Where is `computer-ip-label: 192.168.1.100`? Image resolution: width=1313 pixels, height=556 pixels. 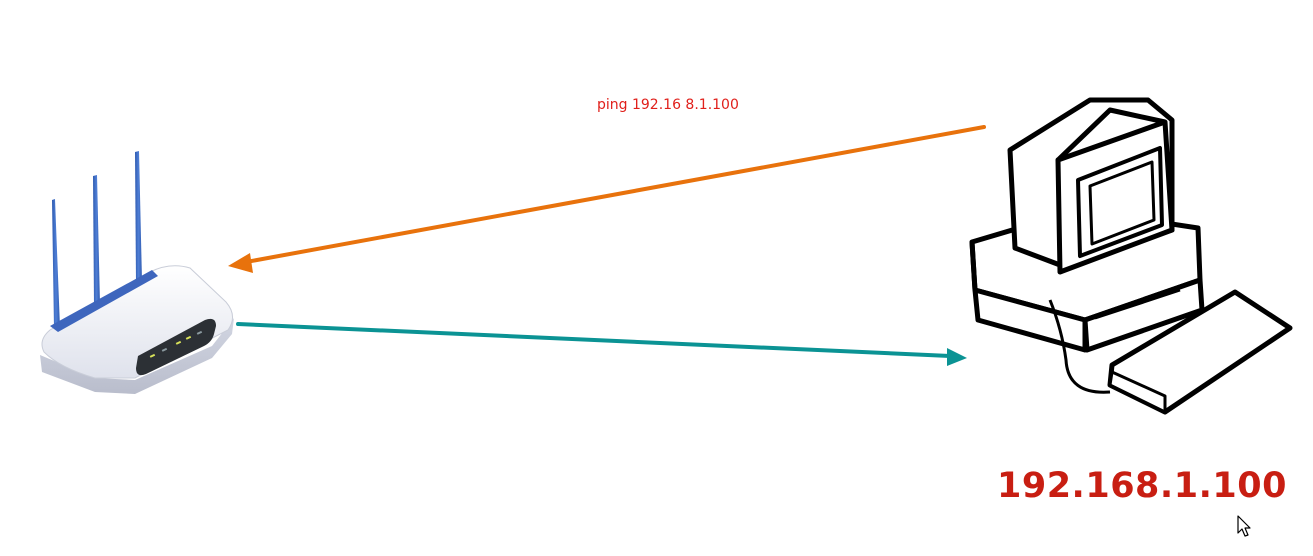
computer-ip-label: 192.168.1.100 is located at coordinates (1142, 486).